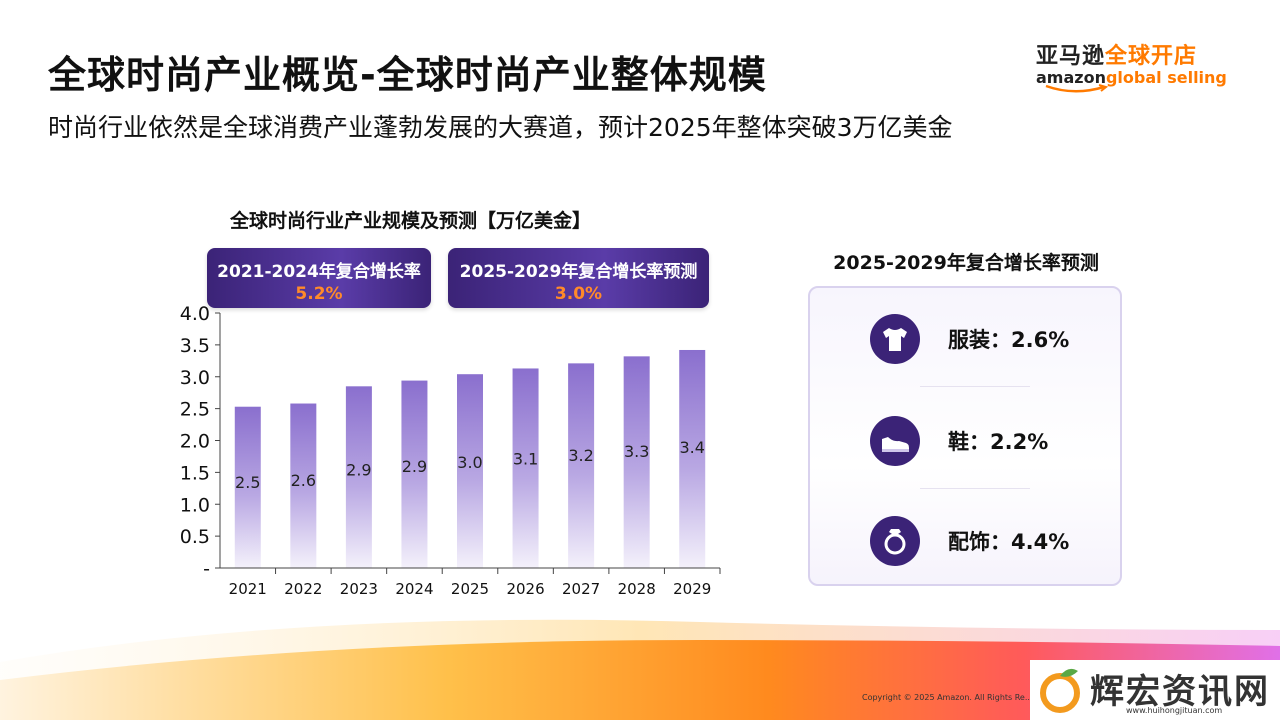 The image size is (1280, 720). Describe the element at coordinates (966, 263) in the screenshot. I see `panel-title: 2025-2029年复合增长率预测` at that location.